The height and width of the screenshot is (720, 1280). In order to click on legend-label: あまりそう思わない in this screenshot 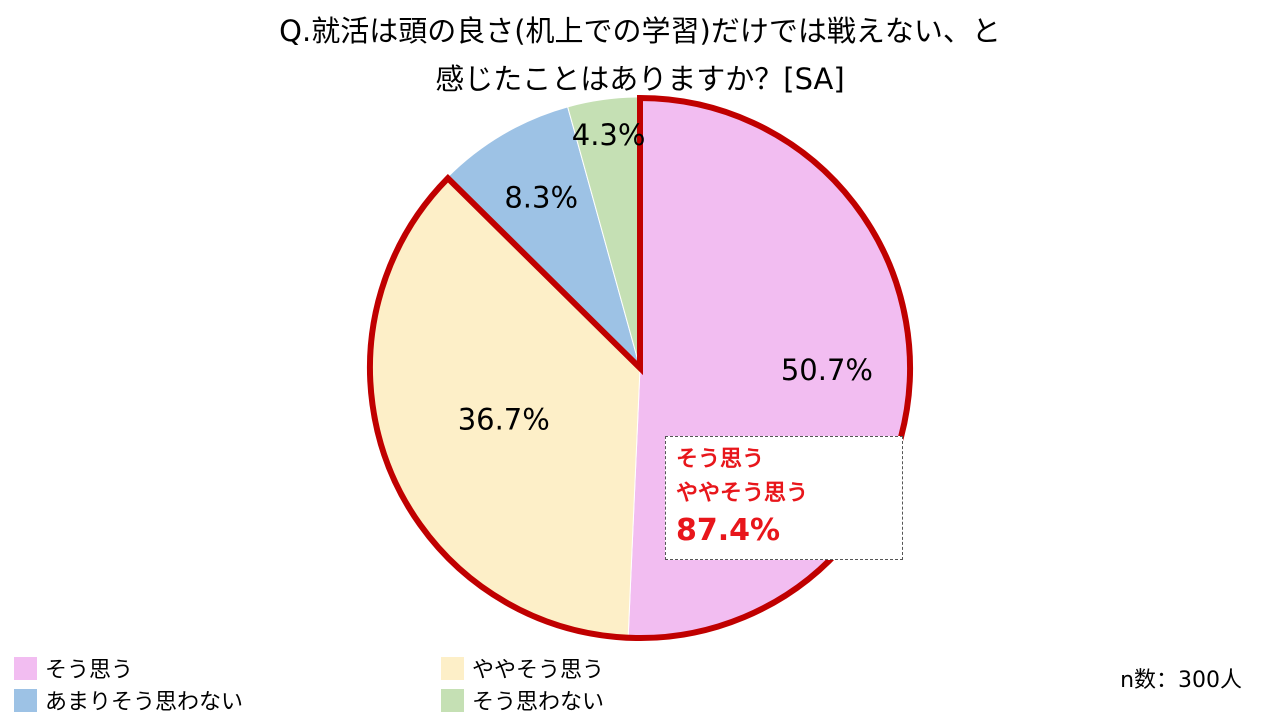, I will do `click(144, 702)`.